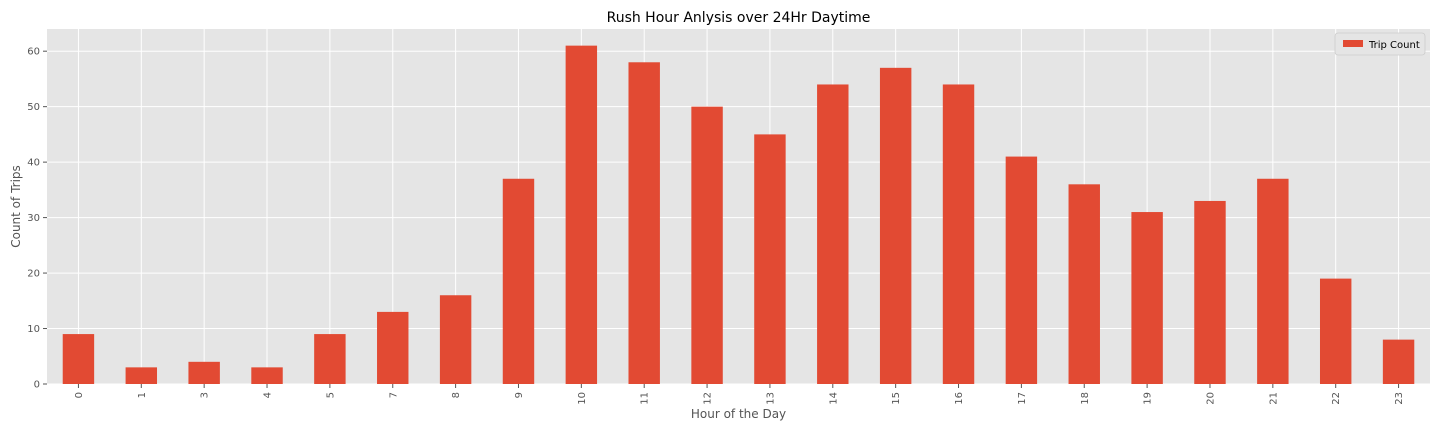 The height and width of the screenshot is (432, 1440). What do you see at coordinates (393, 395) in the screenshot?
I see `x-tick-label: 7` at bounding box center [393, 395].